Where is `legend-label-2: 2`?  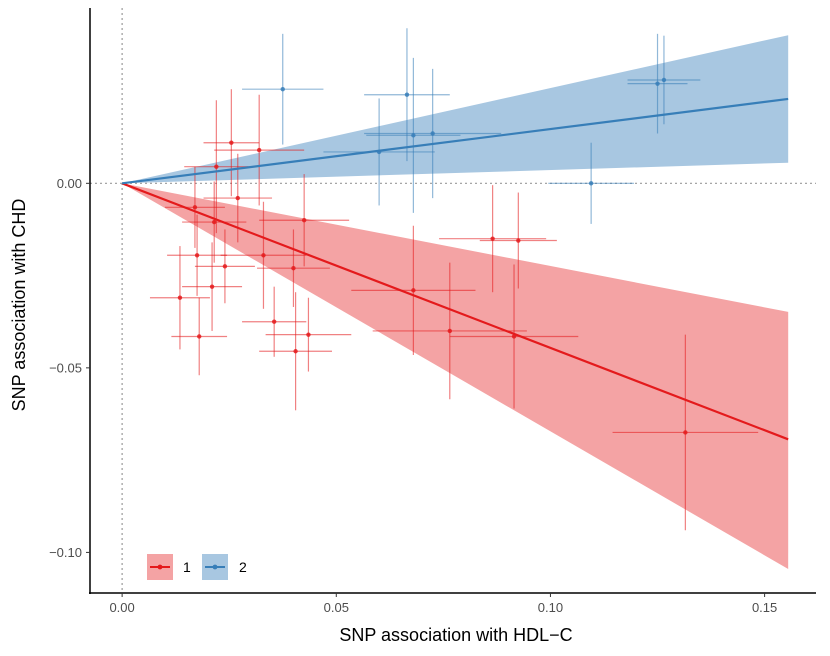 legend-label-2: 2 is located at coordinates (243, 567).